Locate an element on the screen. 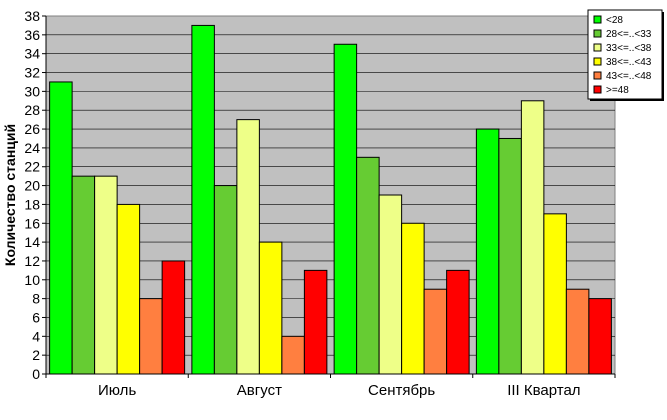 The height and width of the screenshot is (420, 667). y-tick-label: 24 is located at coordinates (32, 148).